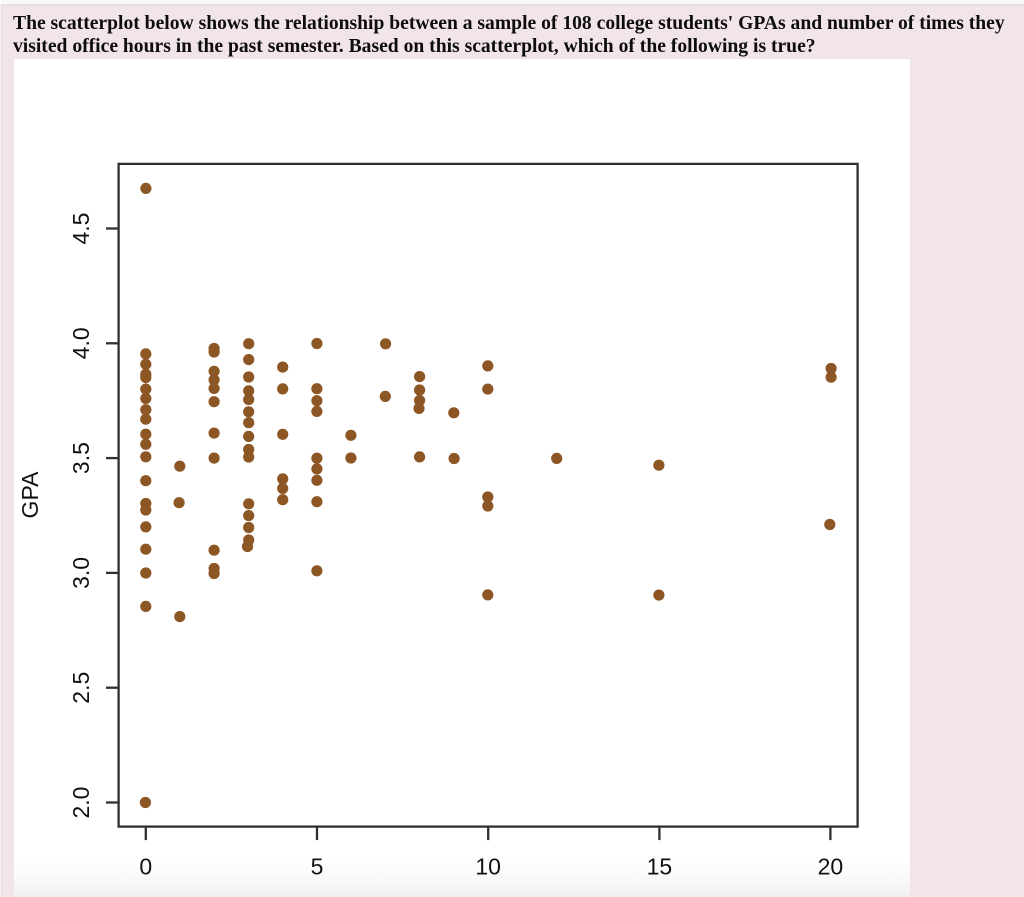 Image resolution: width=1024 pixels, height=897 pixels. I want to click on svg-text: 3.5, so click(81, 458).